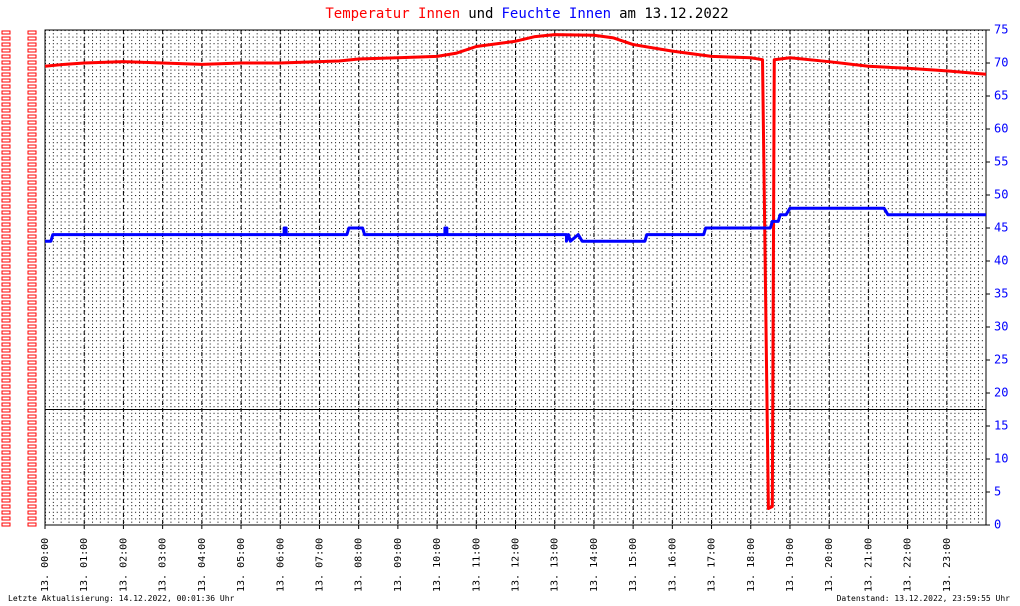 This screenshot has width=1020, height=606. I want to click on x-tick-label: 13. 08:00, so click(359, 565).